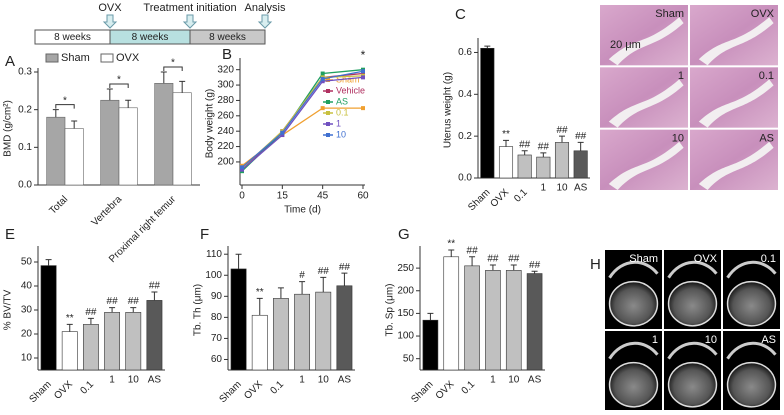 The image size is (784, 415). Describe the element at coordinates (25, 147) in the screenshot. I see `y-tick-label: 0.1` at that location.